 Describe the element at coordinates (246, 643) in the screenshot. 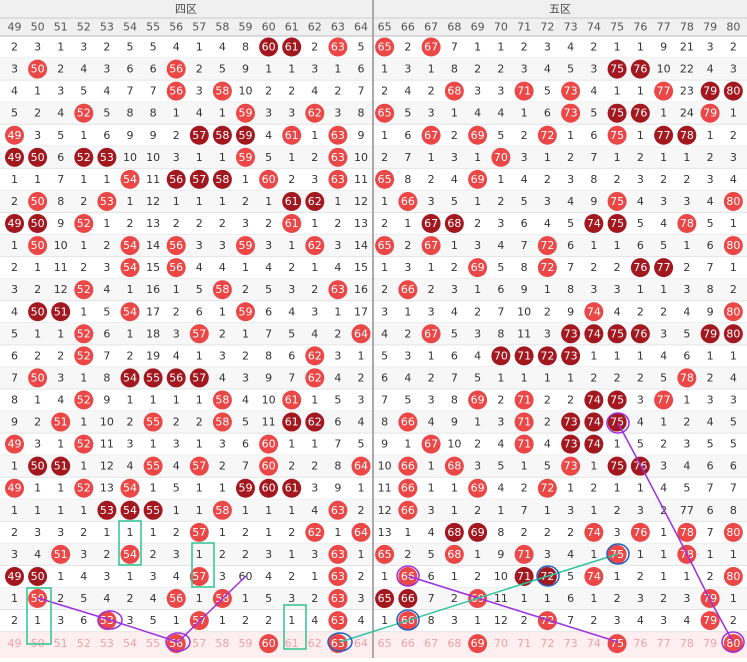

I see `footer-number: 59` at that location.